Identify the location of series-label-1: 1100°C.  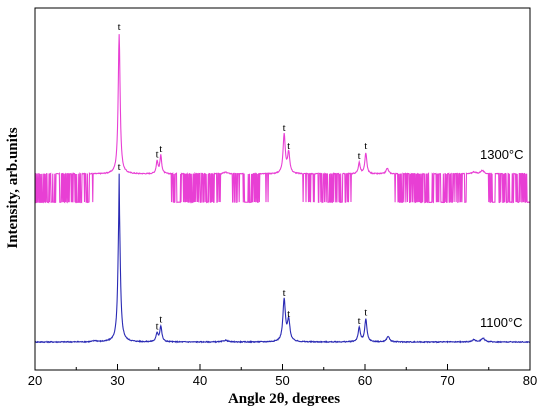
(501, 322).